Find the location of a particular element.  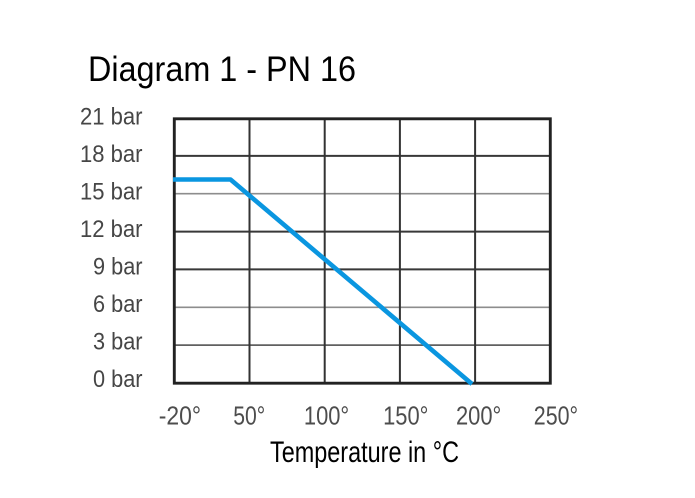

svg-text: -20° is located at coordinates (180, 417).